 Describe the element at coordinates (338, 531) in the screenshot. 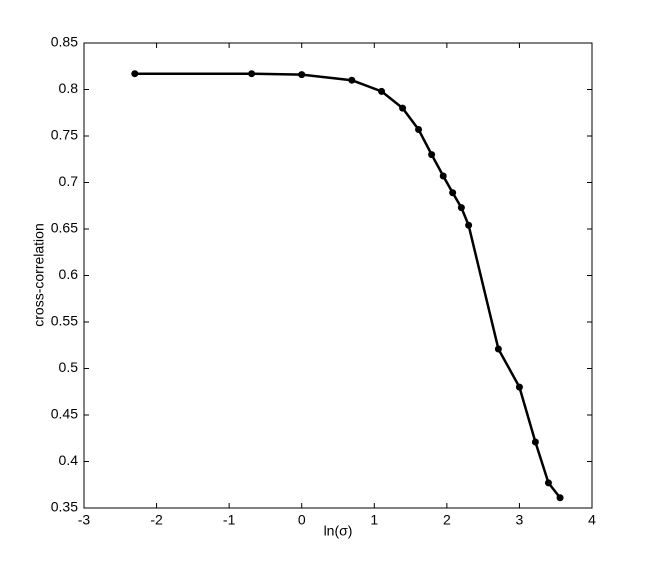

I see `x-axis-label: ln(σ)` at that location.